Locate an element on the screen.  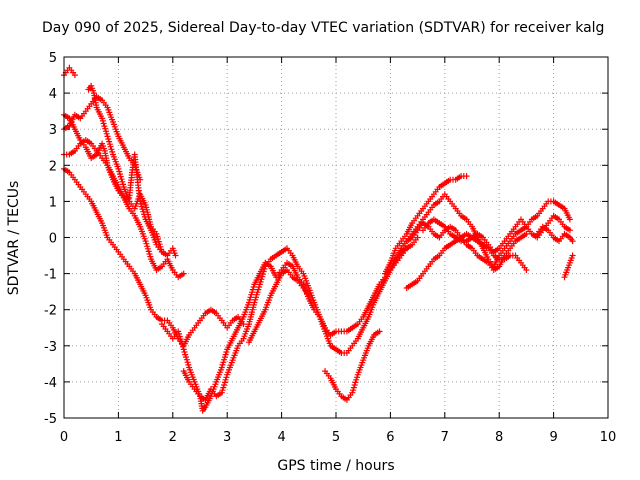
x-tick-label: 1 is located at coordinates (118, 437).